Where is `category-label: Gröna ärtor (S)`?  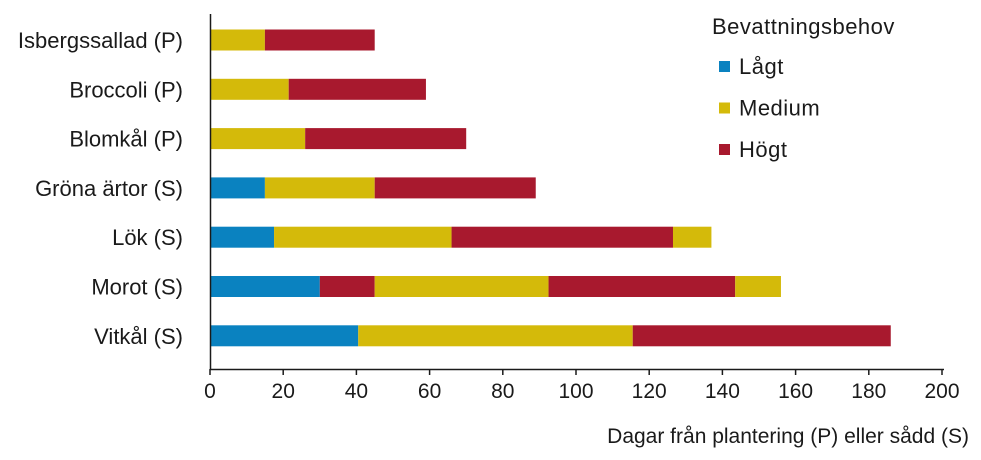 category-label: Gröna ärtor (S) is located at coordinates (109, 188).